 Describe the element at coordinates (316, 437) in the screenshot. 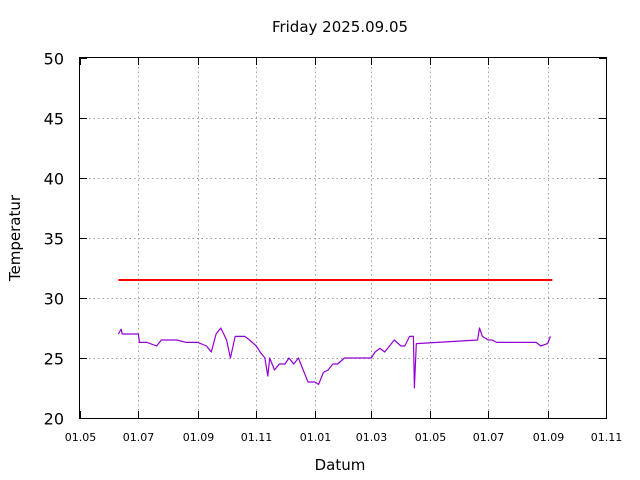

I see `x-tick-label: 01.01` at that location.